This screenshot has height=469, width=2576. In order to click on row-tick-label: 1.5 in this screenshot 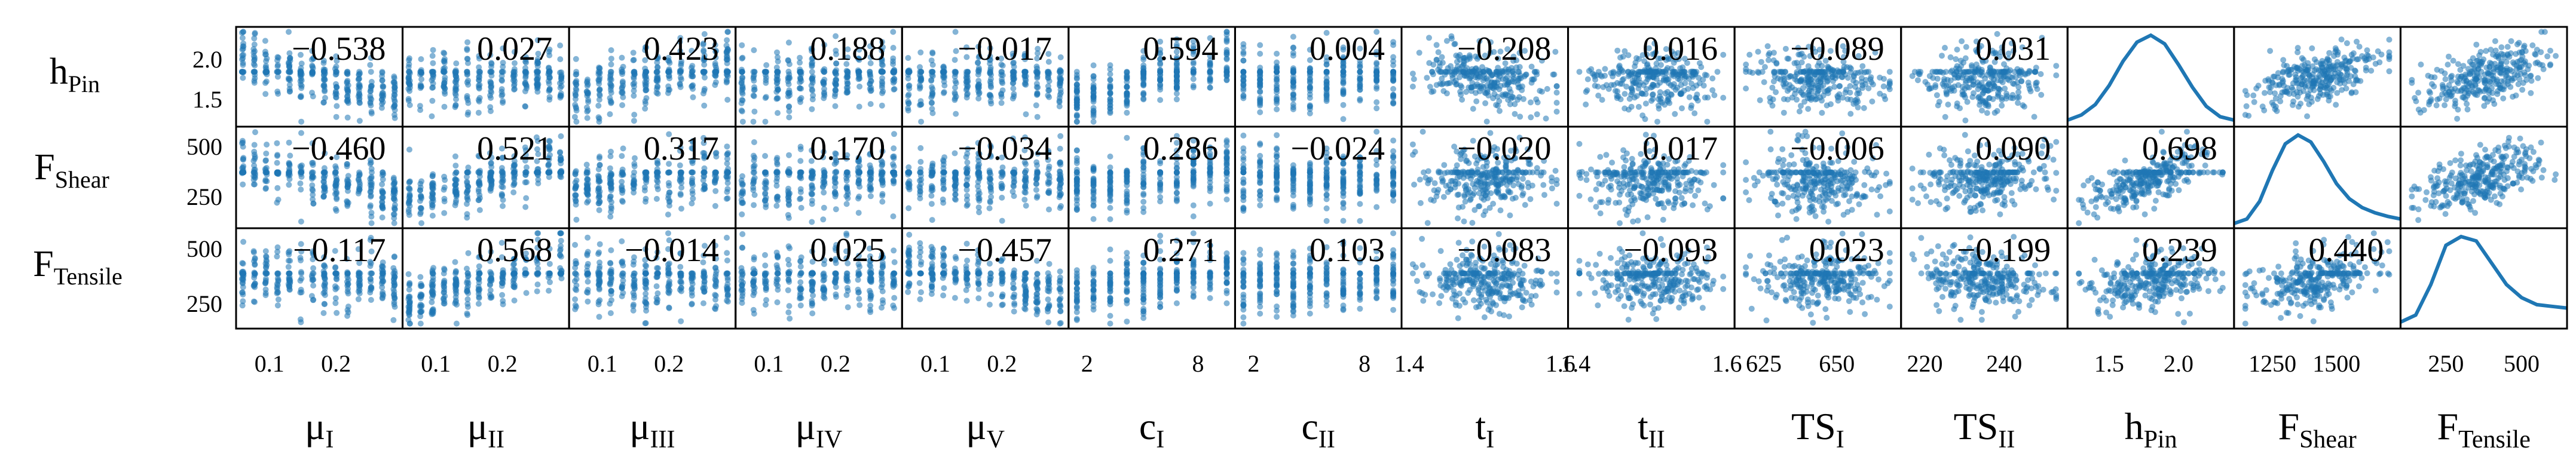, I will do `click(207, 99)`.